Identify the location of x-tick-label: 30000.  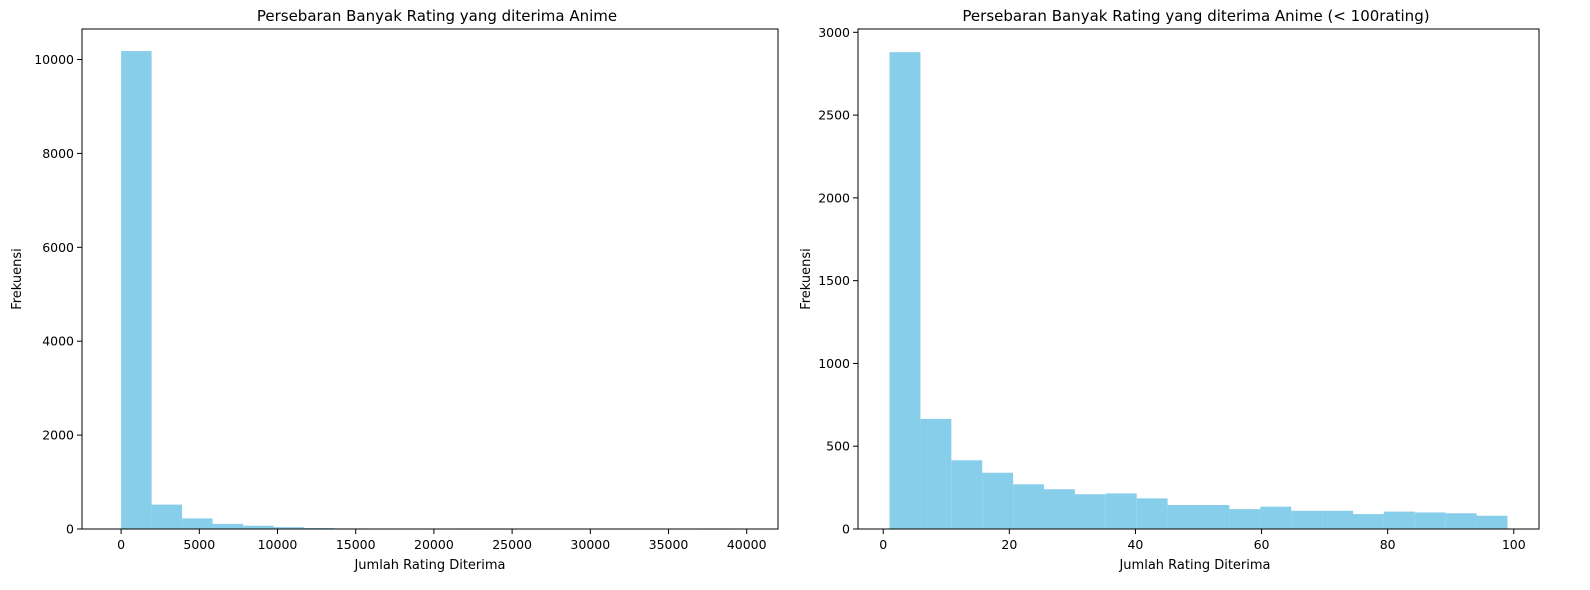
(590, 544).